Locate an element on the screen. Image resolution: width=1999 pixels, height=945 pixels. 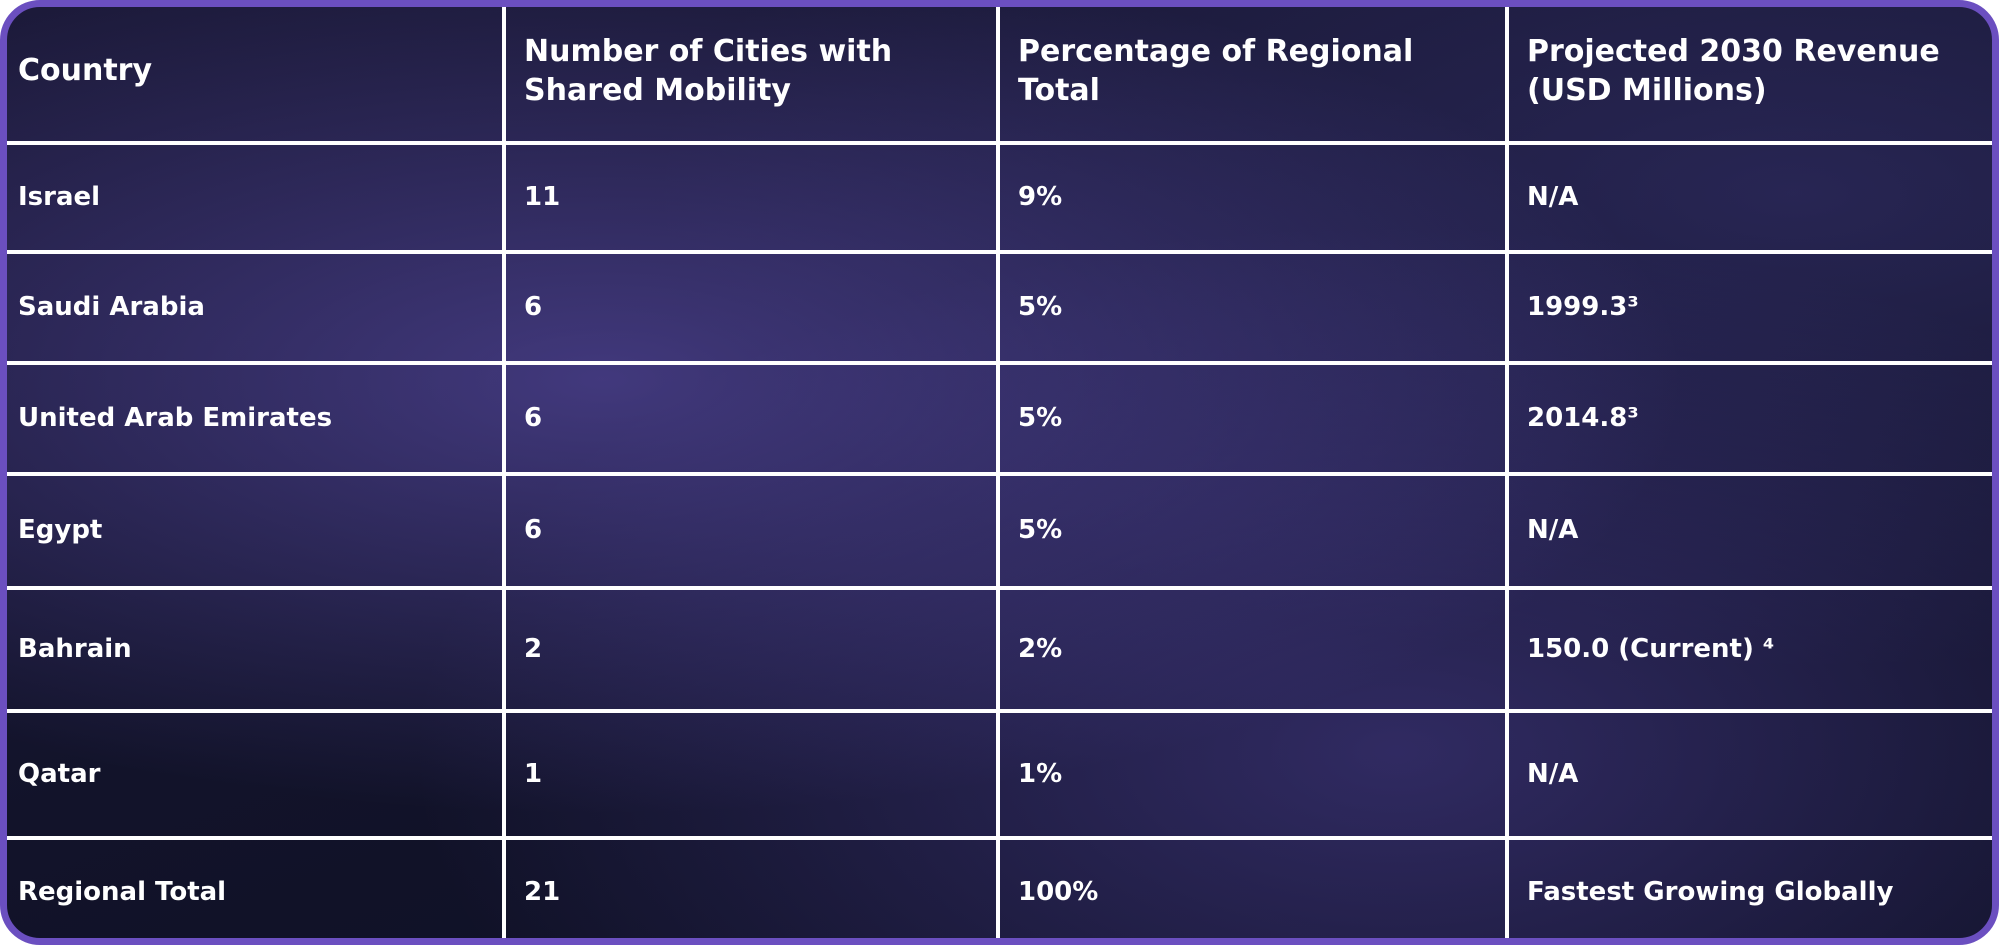
header-cell: Projected 2030 Revenue (USD Millions) is located at coordinates (1748, 76).